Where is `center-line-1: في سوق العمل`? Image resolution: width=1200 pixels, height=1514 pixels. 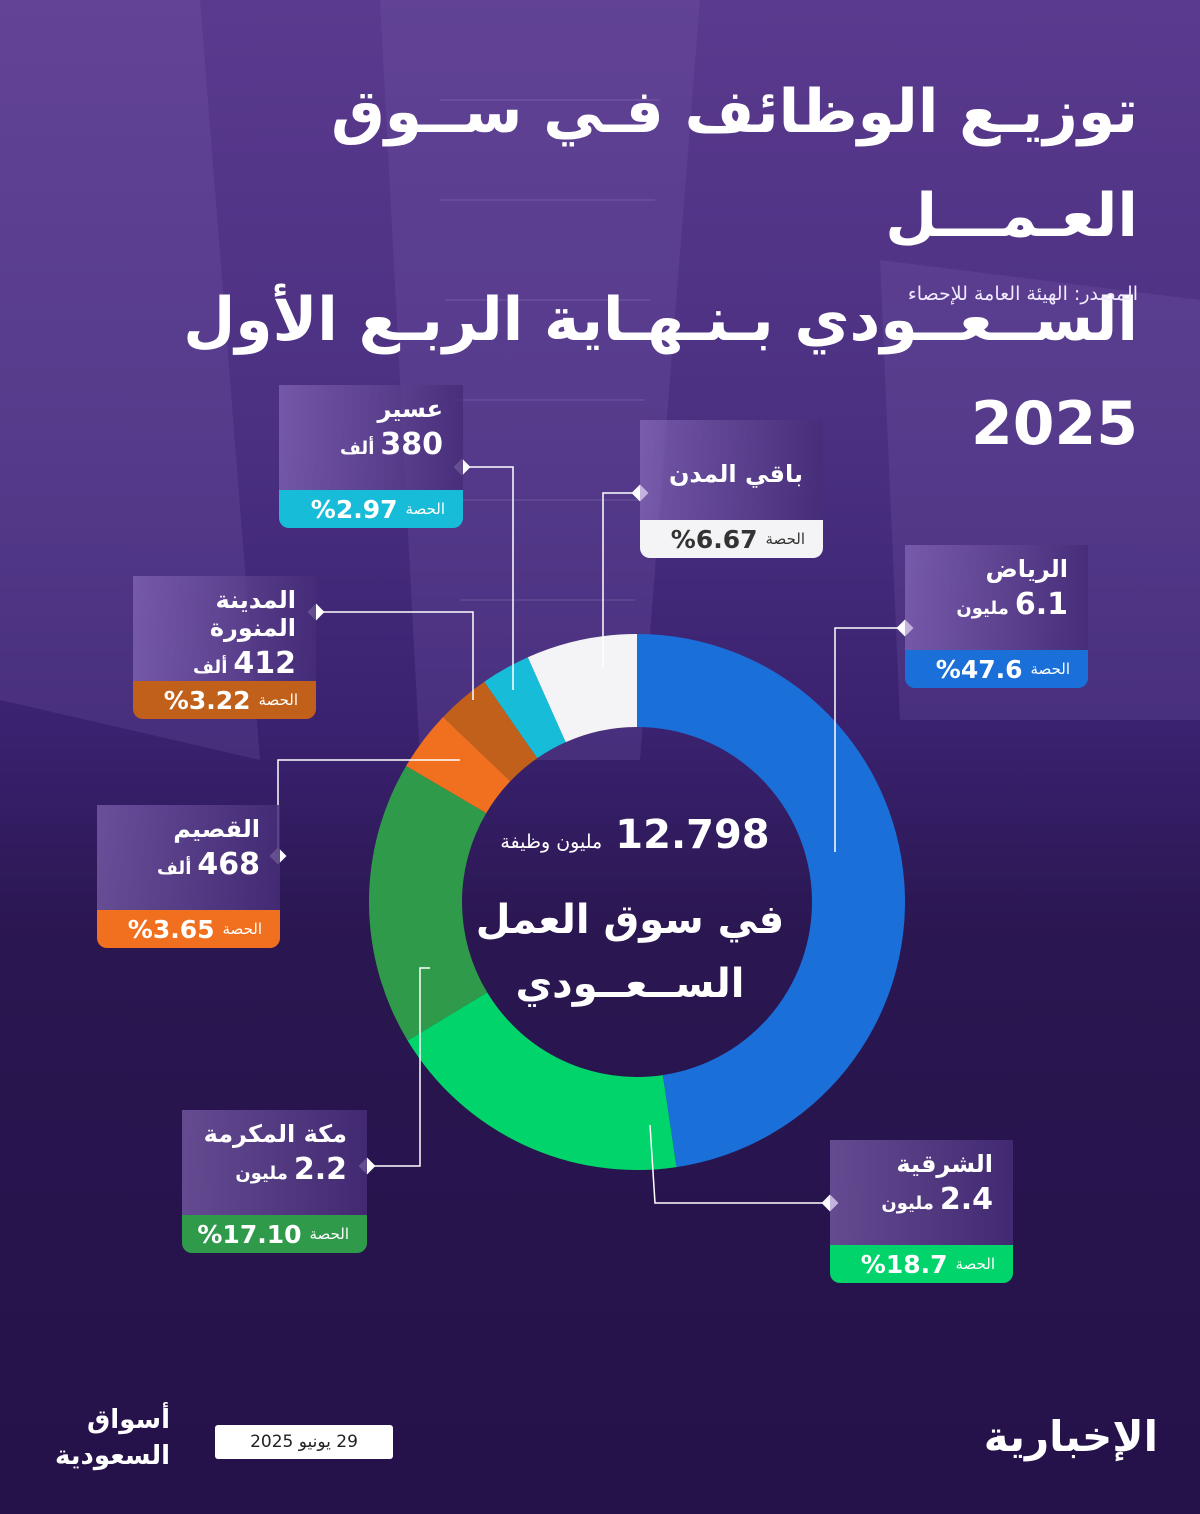 center-line-1: في سوق العمل is located at coordinates (630, 920).